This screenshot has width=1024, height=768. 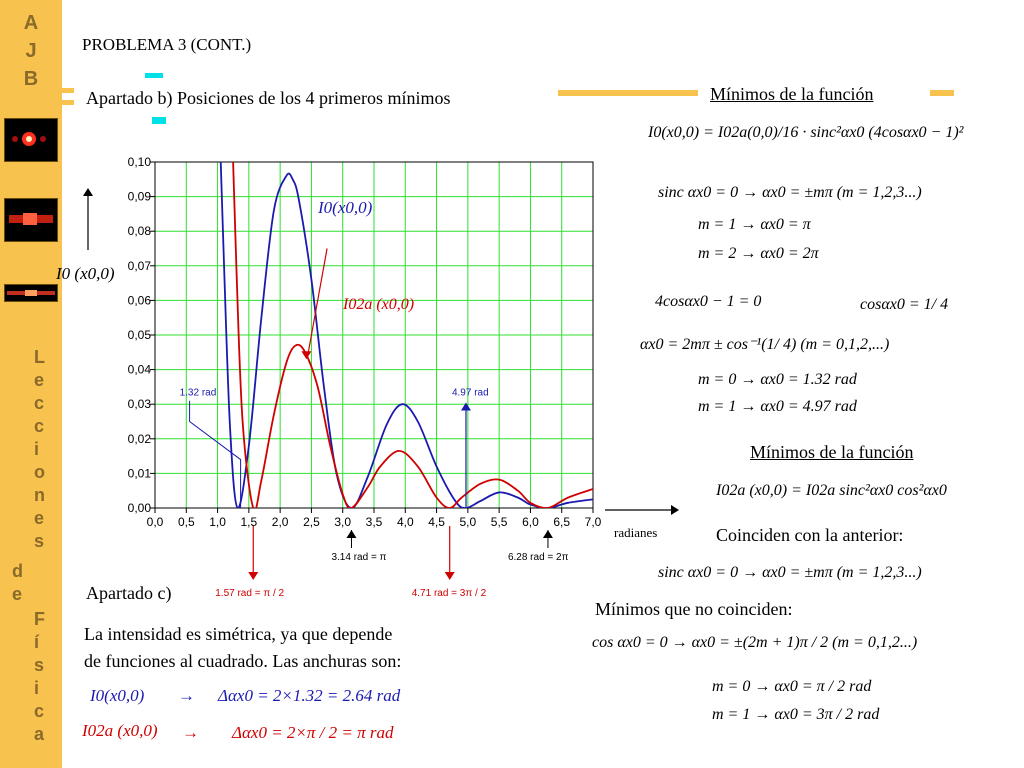 What do you see at coordinates (765, 344) in the screenshot?
I see `equation-alpha-general: αx0 = 2mπ ± cos⁻¹(1/ 4) (m = 0,1,2,...)` at bounding box center [765, 344].